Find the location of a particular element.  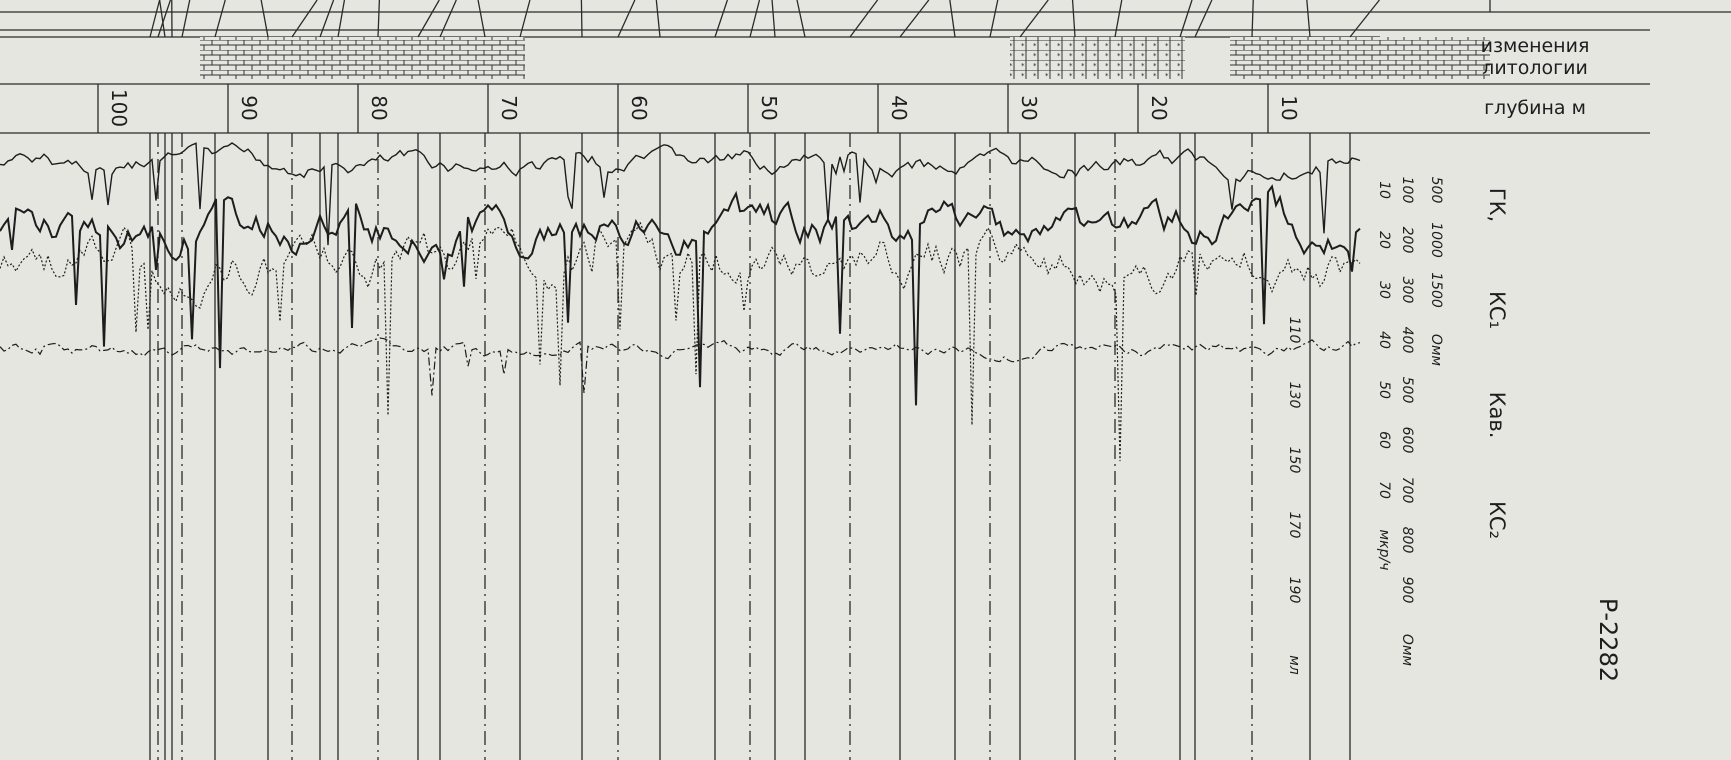

scale-unit: мл is located at coordinates (1294, 665).